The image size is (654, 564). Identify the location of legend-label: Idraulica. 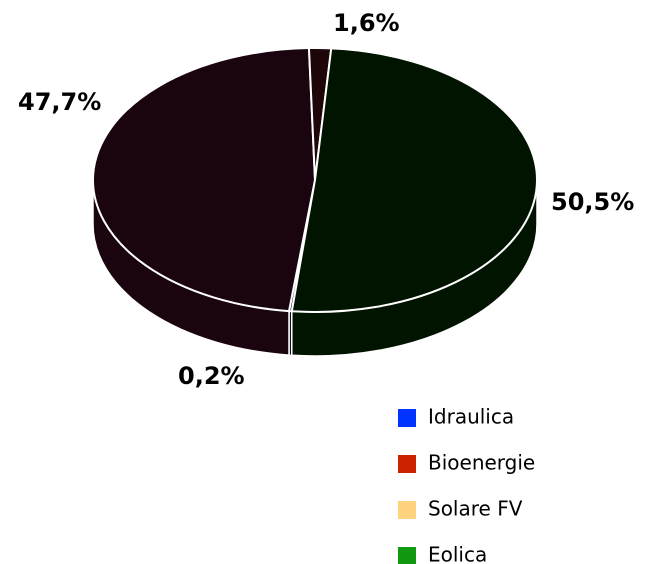
(471, 417).